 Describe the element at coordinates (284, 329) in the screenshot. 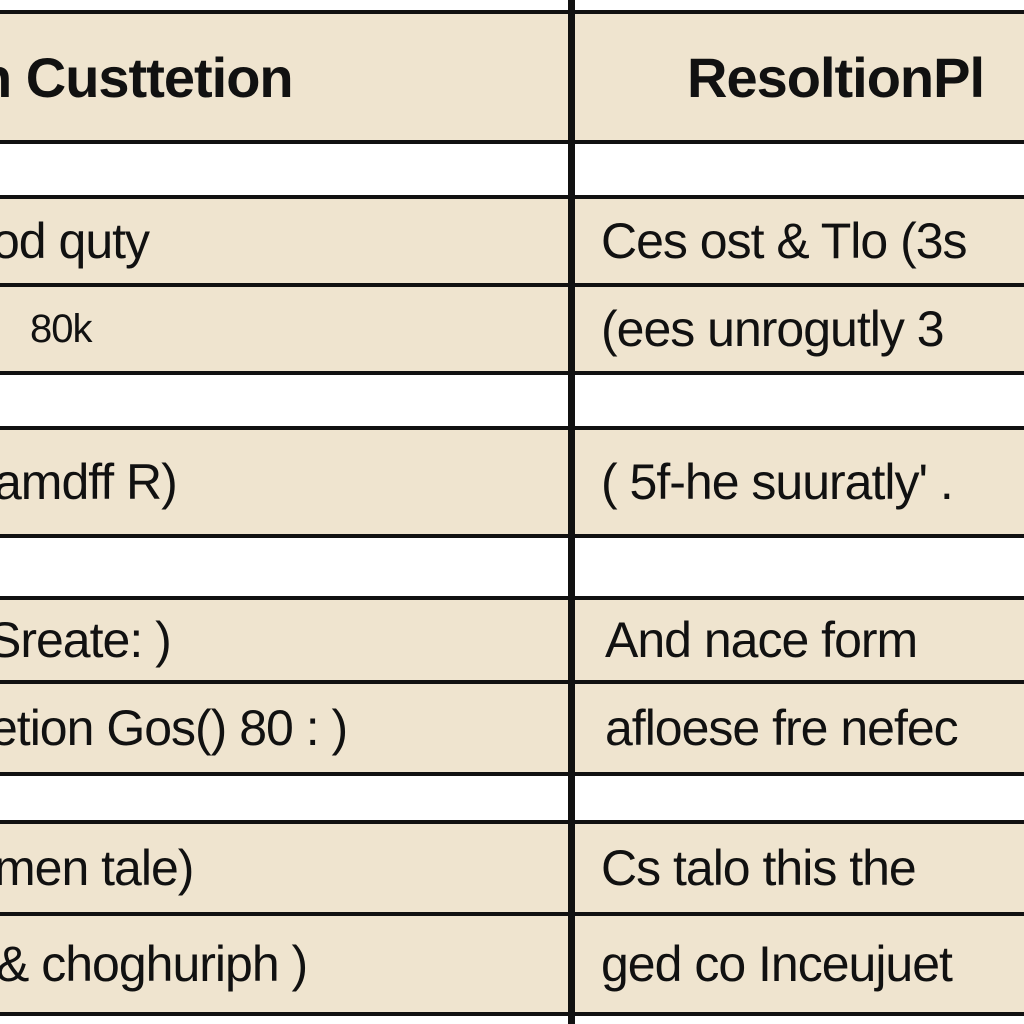

I see `row-cell-left: 80k` at that location.